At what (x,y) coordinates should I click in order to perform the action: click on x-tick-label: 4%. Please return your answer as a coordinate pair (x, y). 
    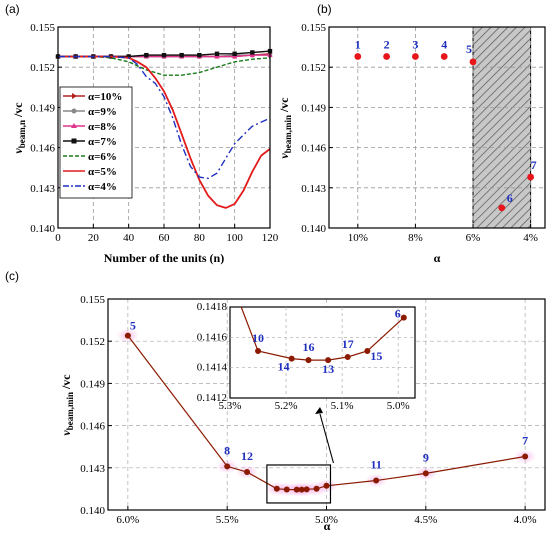
    Looking at the image, I should click on (530, 238).